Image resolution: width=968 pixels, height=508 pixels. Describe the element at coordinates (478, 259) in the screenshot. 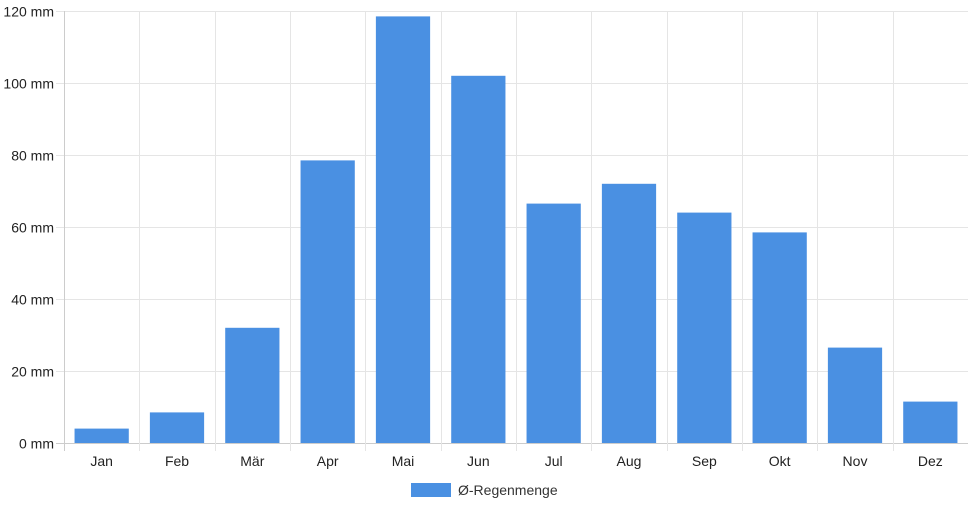

I see `bar-jun` at that location.